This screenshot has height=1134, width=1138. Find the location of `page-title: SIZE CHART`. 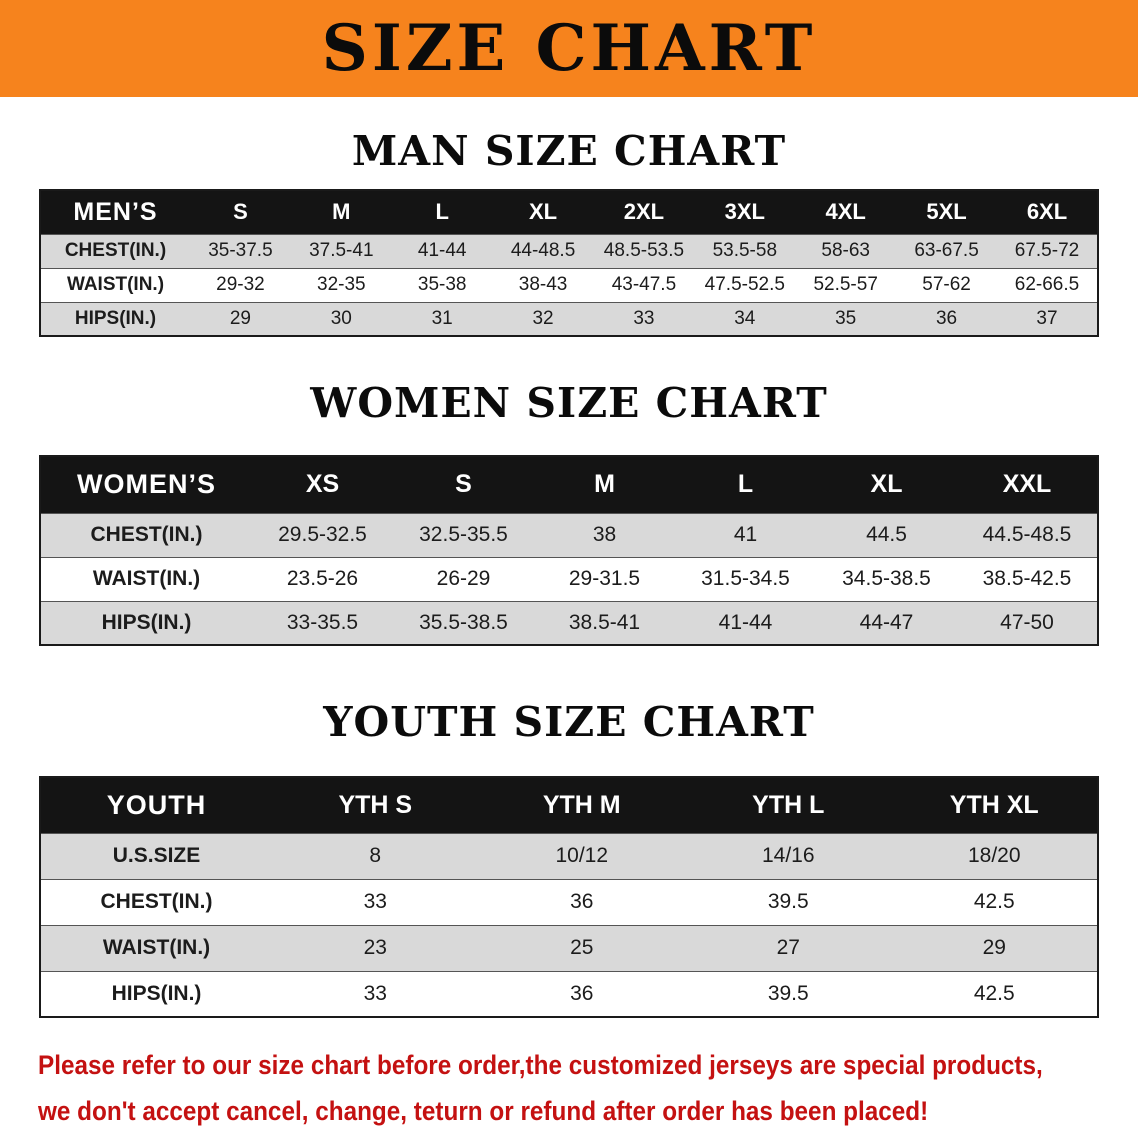

page-title: SIZE CHART is located at coordinates (569, 48).